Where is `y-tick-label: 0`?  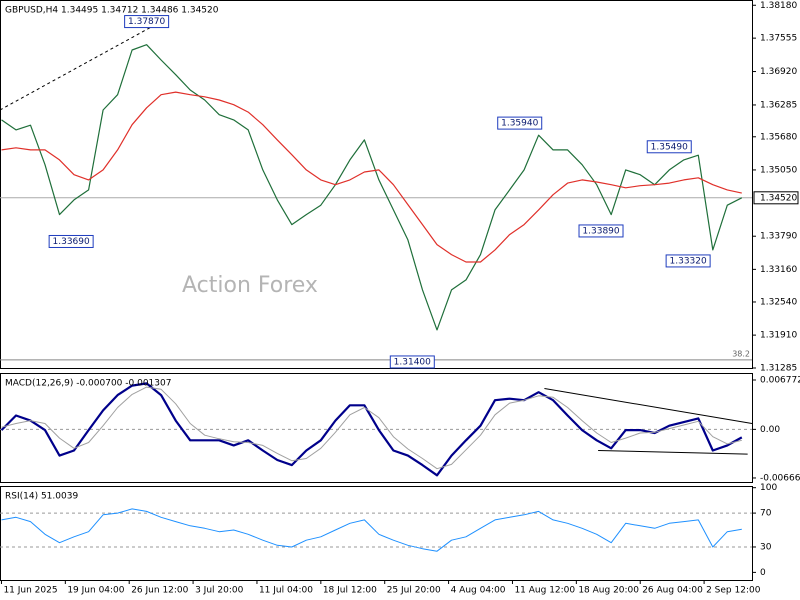
y-tick-label: 0 is located at coordinates (763, 573).